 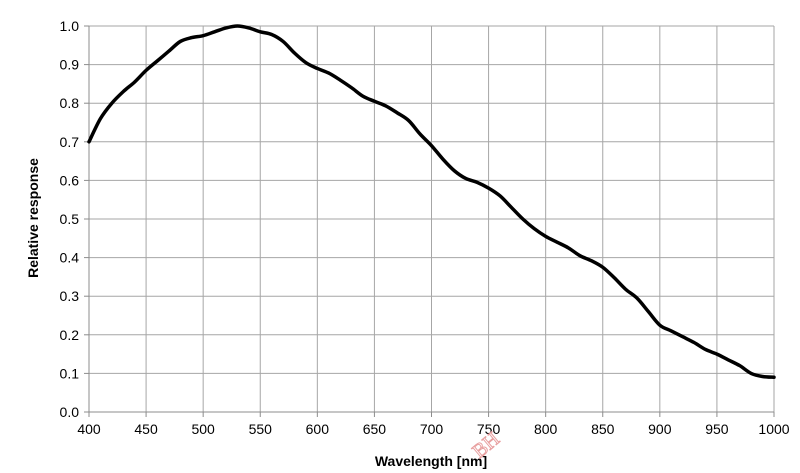 I want to click on x-tick-label: 950, so click(x=717, y=429).